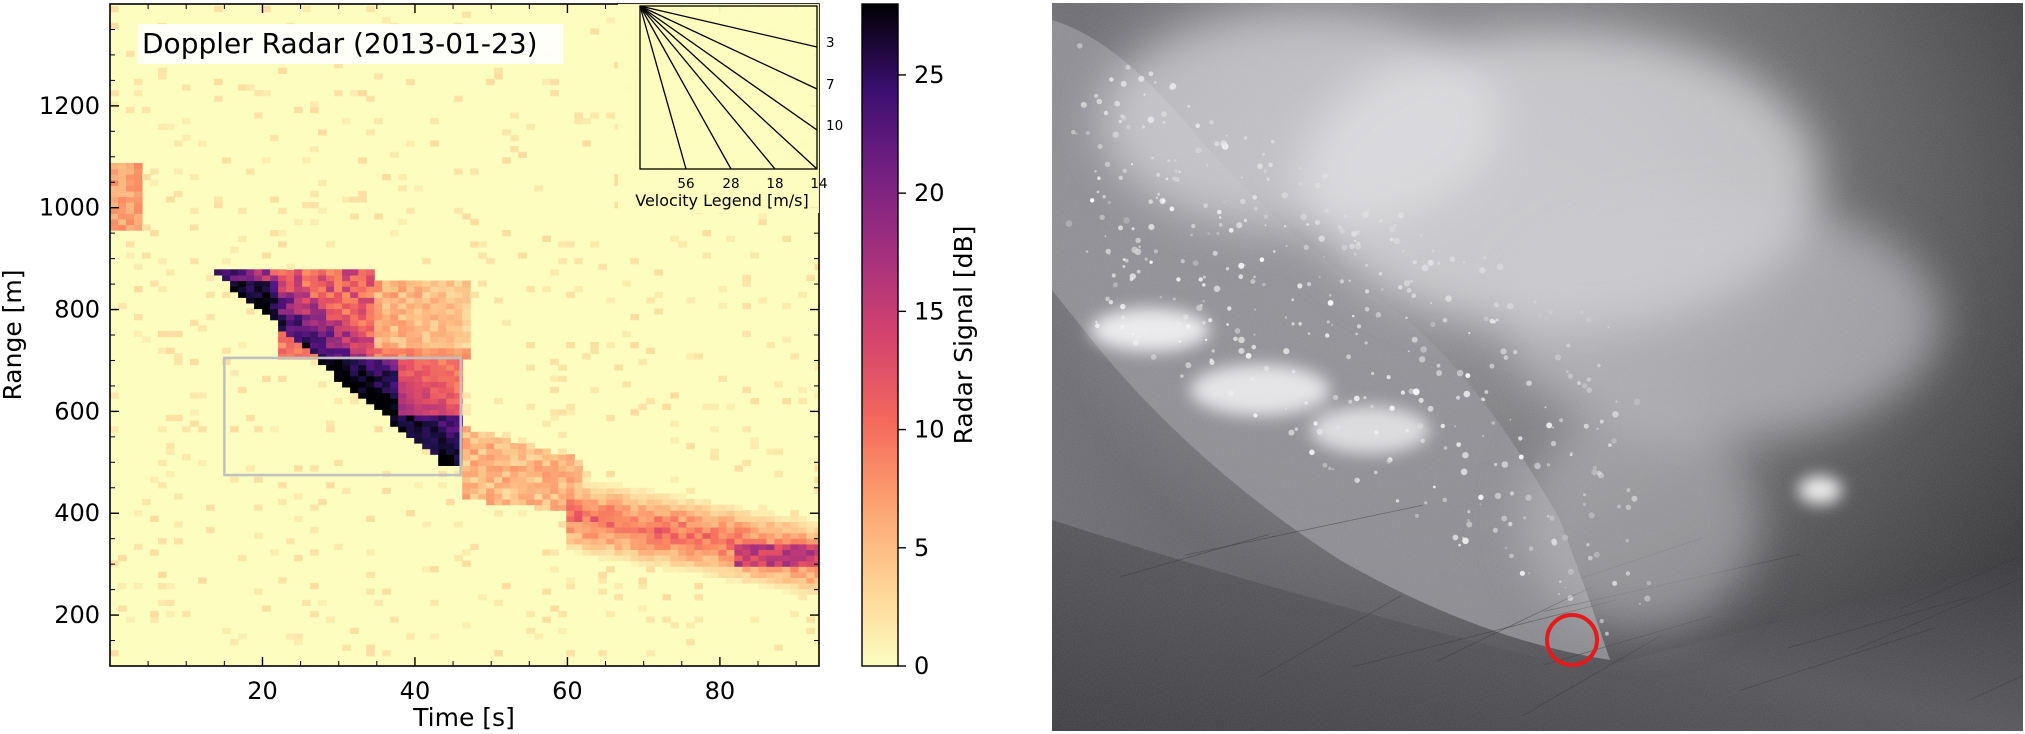 The width and height of the screenshot is (2025, 734). Describe the element at coordinates (921, 548) in the screenshot. I see `colorbar-tick-label: 5` at that location.